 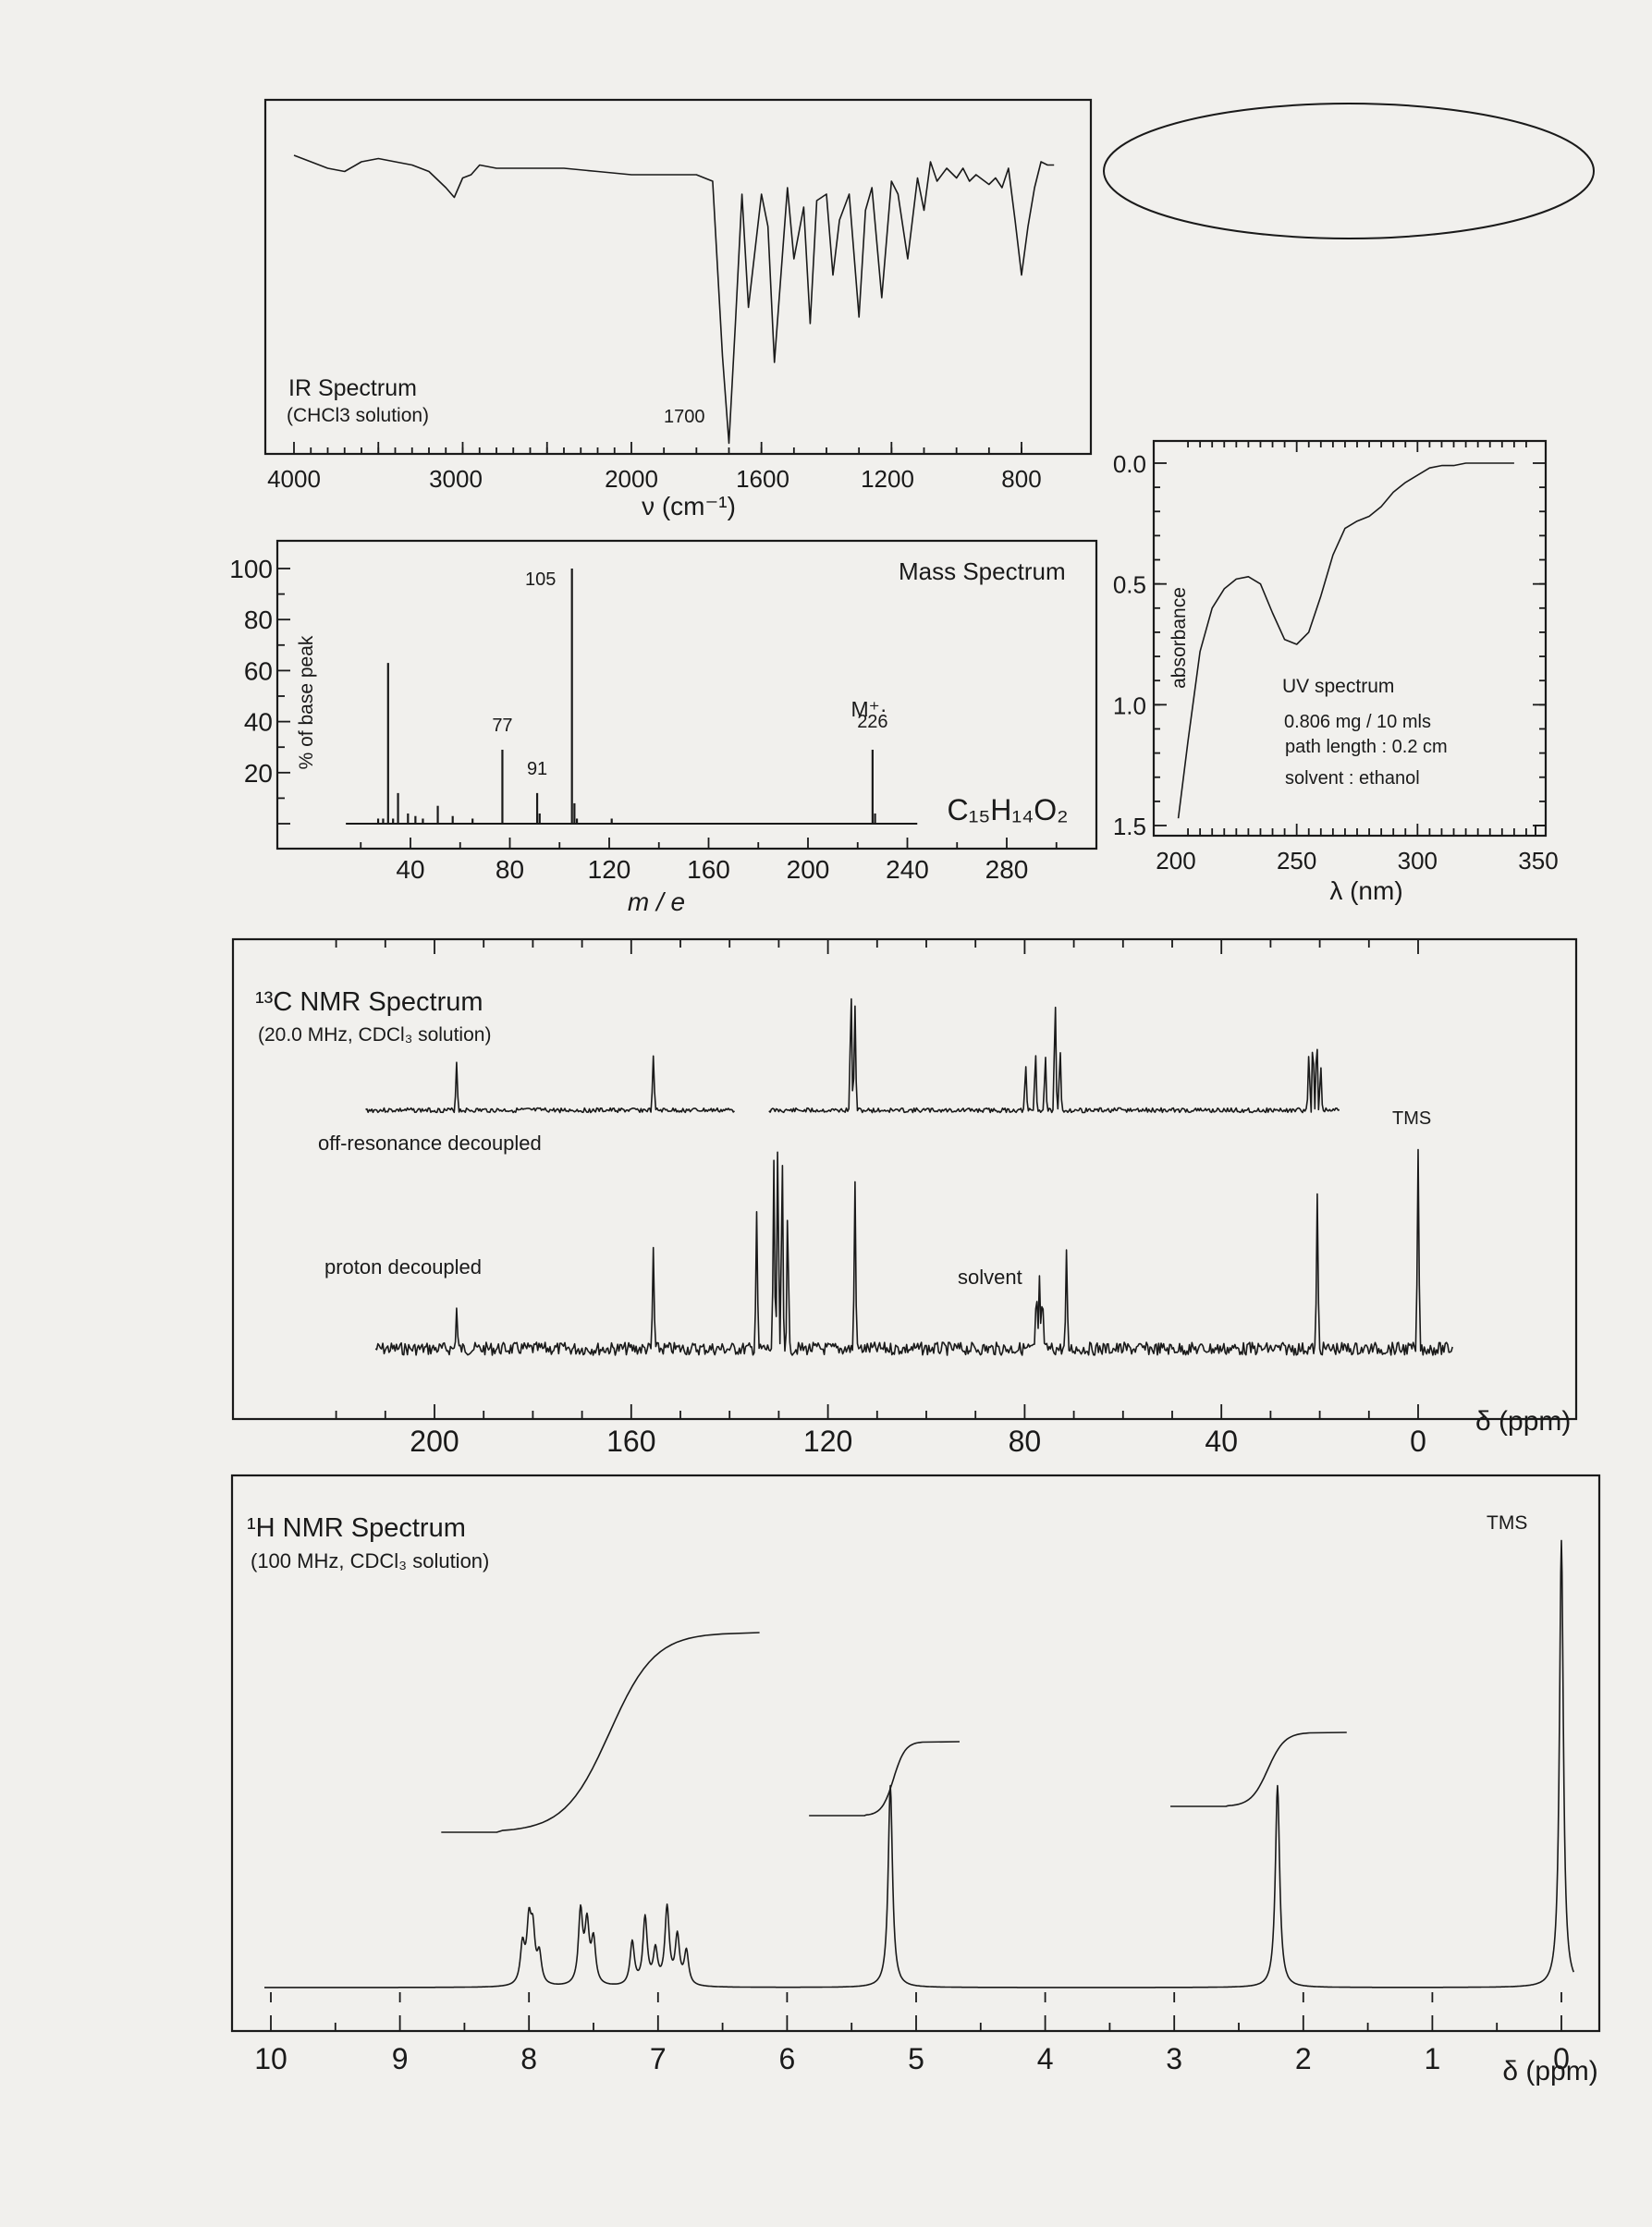 I want to click on mass-y-tick-label: 60, so click(x=258, y=670).